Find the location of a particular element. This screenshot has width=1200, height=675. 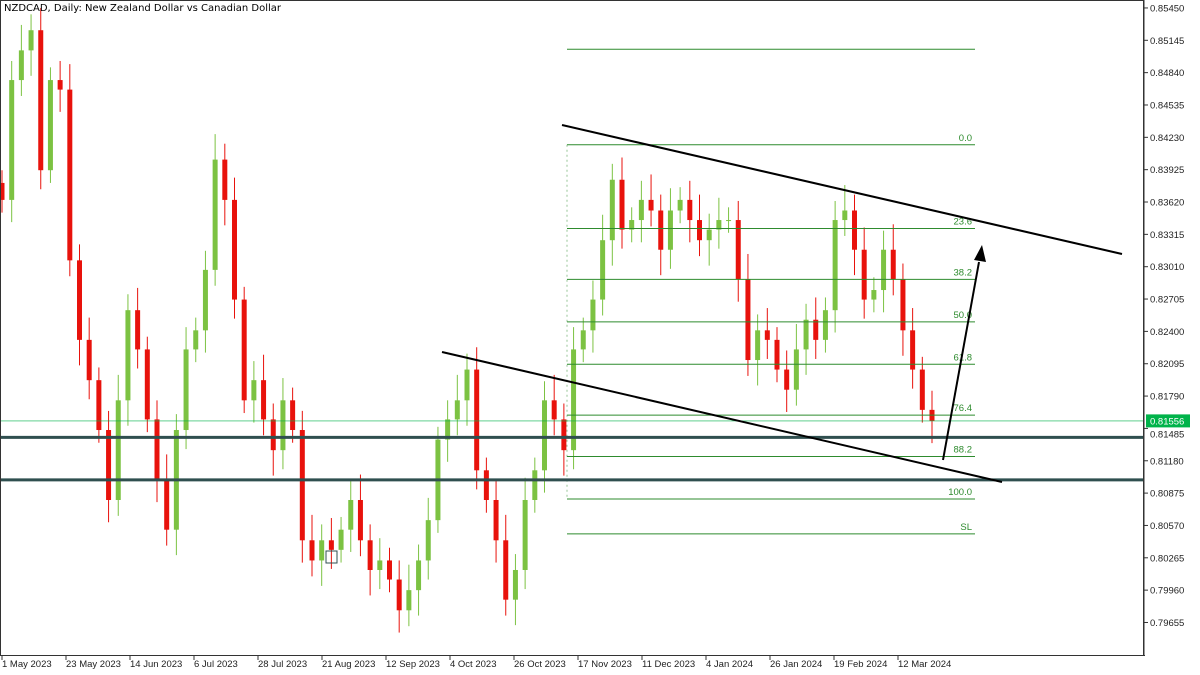

x-tick-label: 19 Feb 2024 is located at coordinates (860, 664).